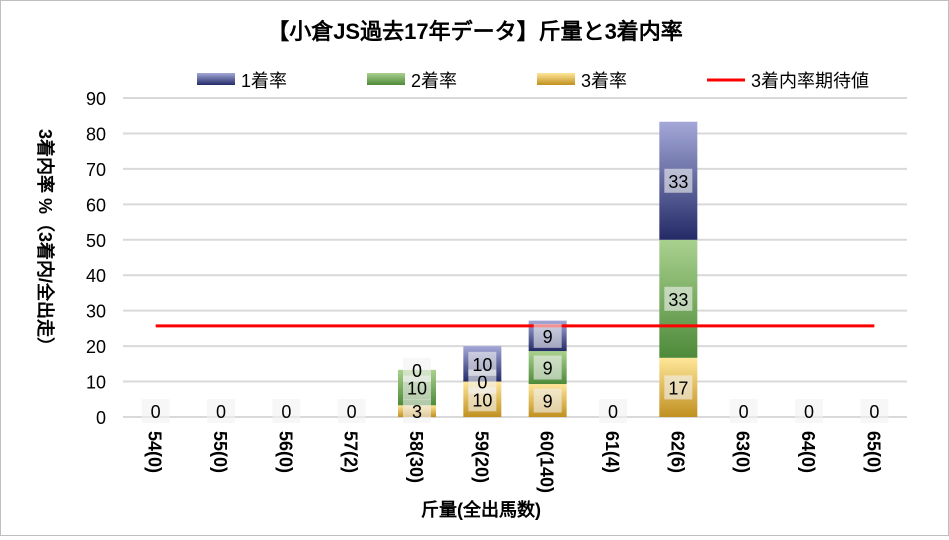 Image resolution: width=949 pixels, height=540 pixels. Describe the element at coordinates (96, 312) in the screenshot. I see `y-tick-label: 30` at that location.